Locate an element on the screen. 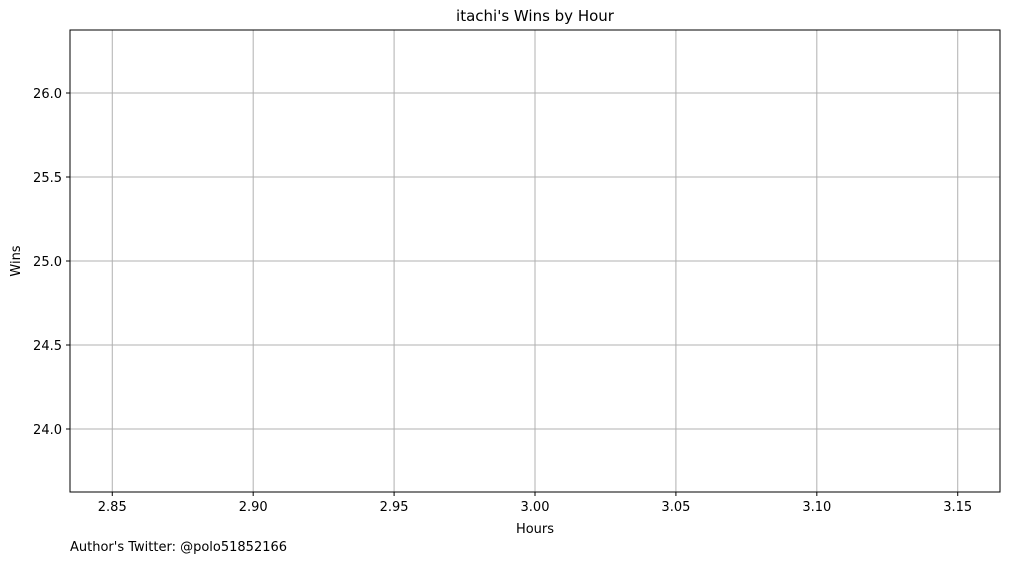 The image size is (1010, 562). x-tick-label: 3.15 is located at coordinates (957, 507).